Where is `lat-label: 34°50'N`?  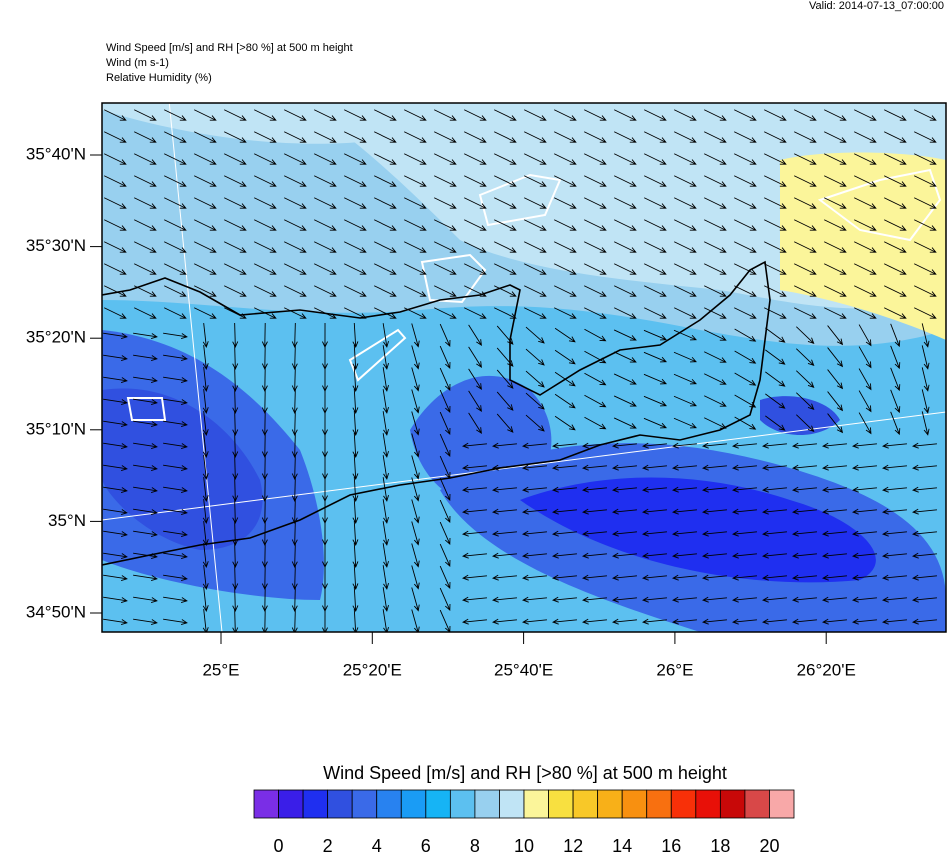 lat-label: 34°50'N is located at coordinates (56, 611).